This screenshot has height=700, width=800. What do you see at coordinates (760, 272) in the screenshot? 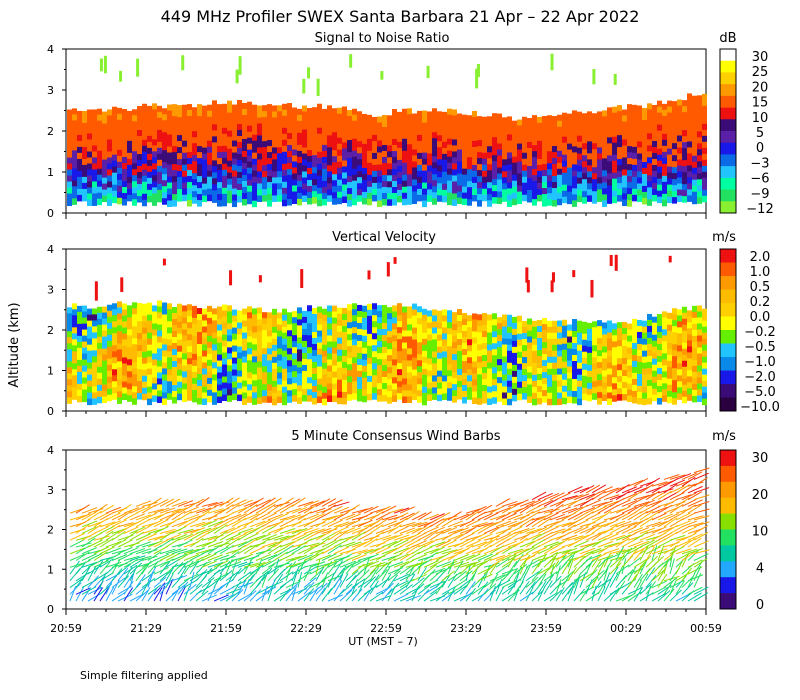
I see `colorbar-label: 1.0` at bounding box center [760, 272].